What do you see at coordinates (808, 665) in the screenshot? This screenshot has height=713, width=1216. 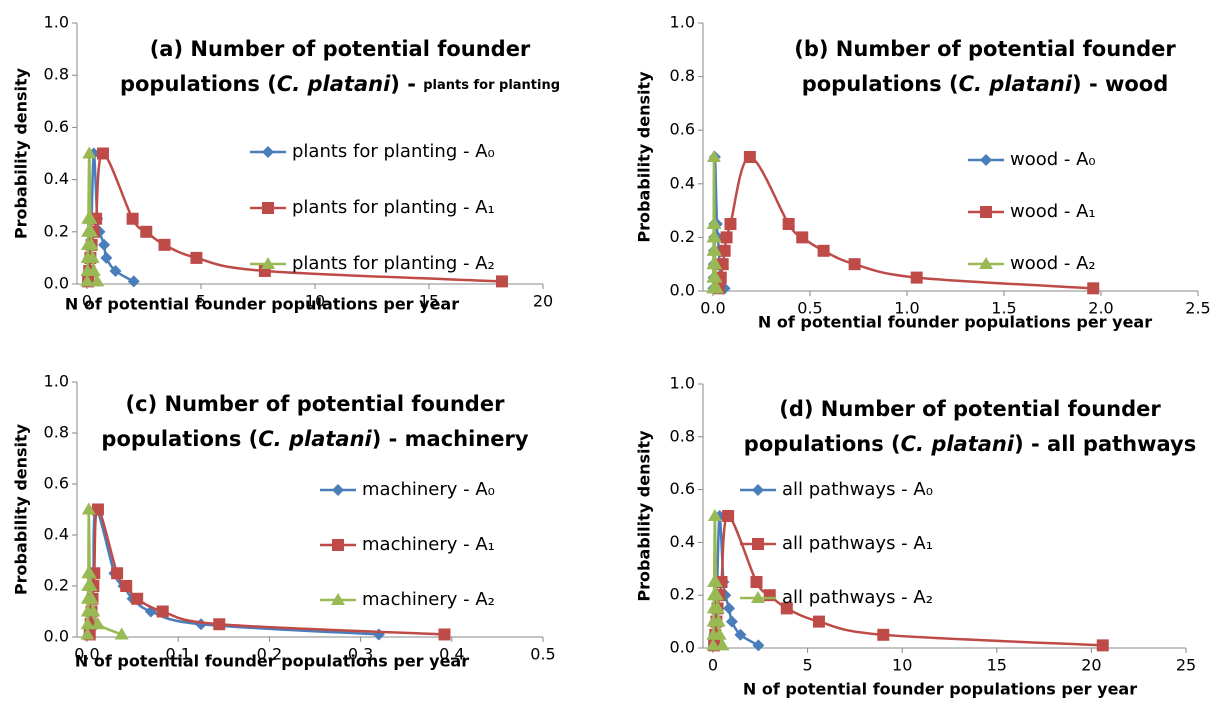 I see `x-tick-label: 5` at bounding box center [808, 665].